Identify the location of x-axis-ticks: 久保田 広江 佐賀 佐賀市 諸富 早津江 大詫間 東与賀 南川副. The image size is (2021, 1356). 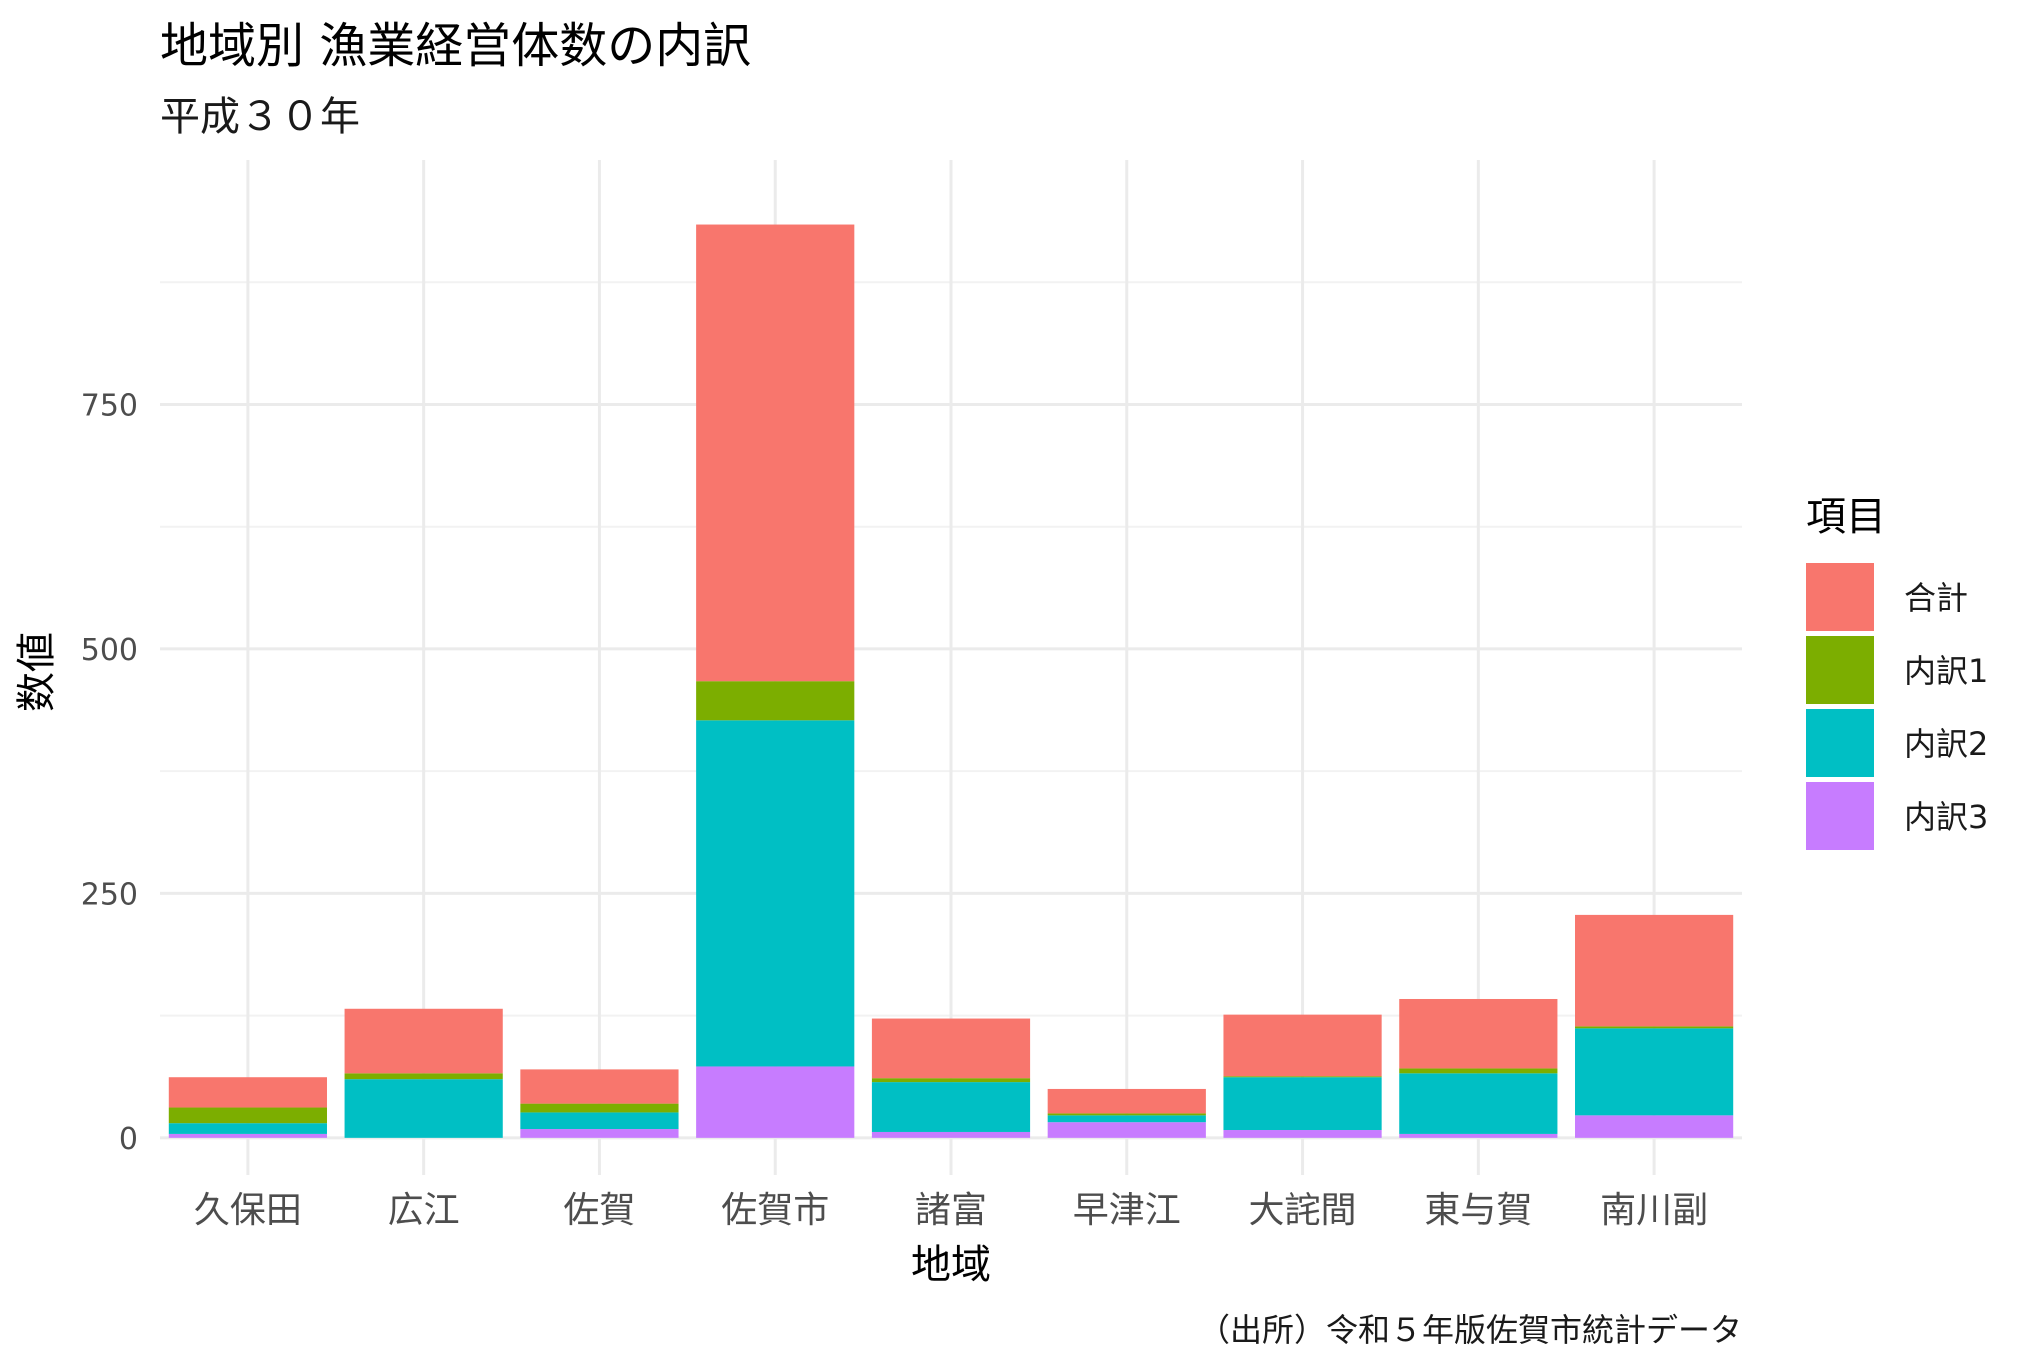
(951, 1210).